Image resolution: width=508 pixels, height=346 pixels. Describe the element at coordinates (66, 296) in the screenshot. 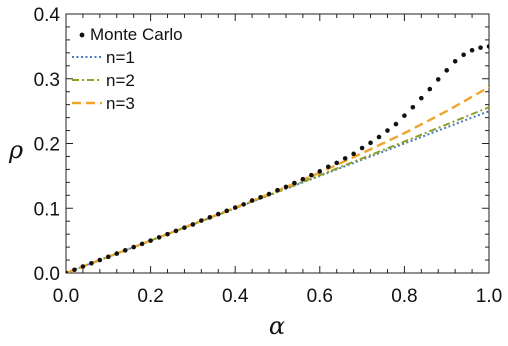

I see `x-tick-label: 0.0` at that location.